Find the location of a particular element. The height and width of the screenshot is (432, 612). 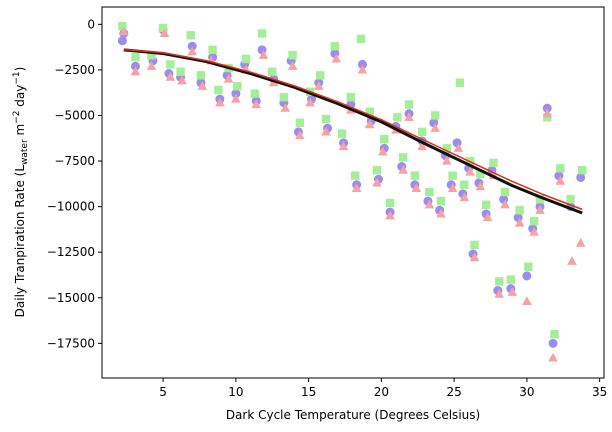

x-tick-label: 25 is located at coordinates (453, 392).